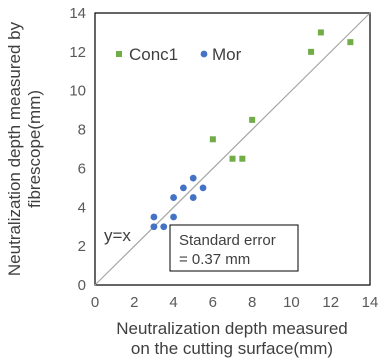  What do you see at coordinates (117, 235) in the screenshot?
I see `reference-line-label: y=x` at bounding box center [117, 235].